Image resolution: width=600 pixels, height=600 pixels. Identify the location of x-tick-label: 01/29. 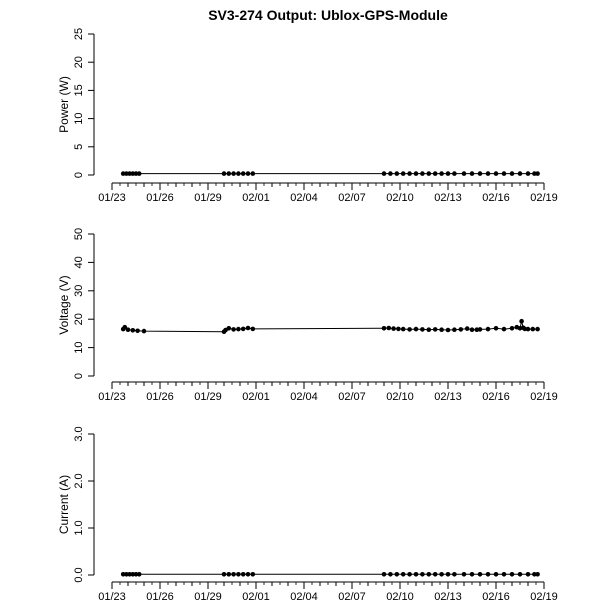
(208, 397).